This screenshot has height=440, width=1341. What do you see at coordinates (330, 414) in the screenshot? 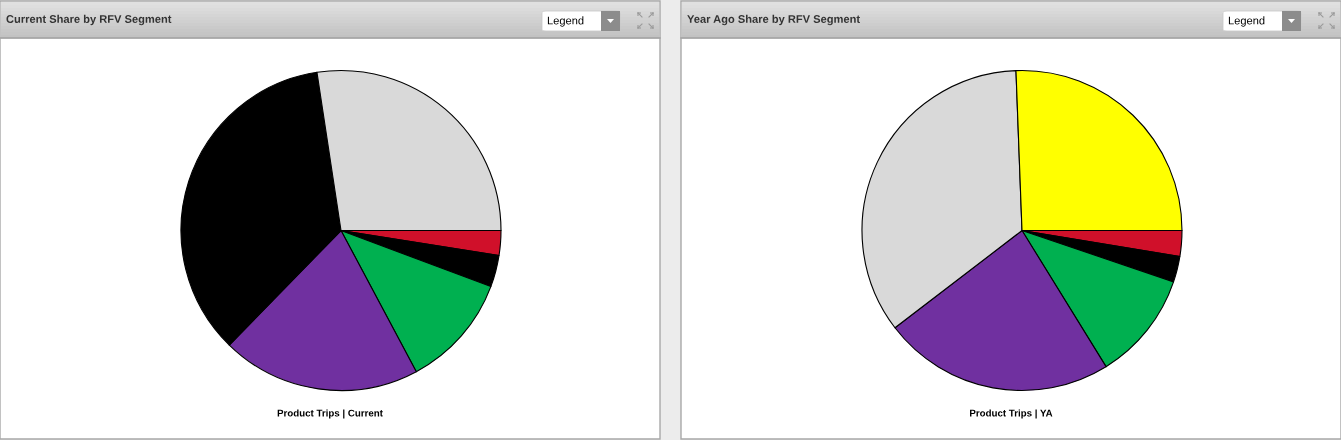
I see `text: Product Trips | Current` at bounding box center [330, 414].